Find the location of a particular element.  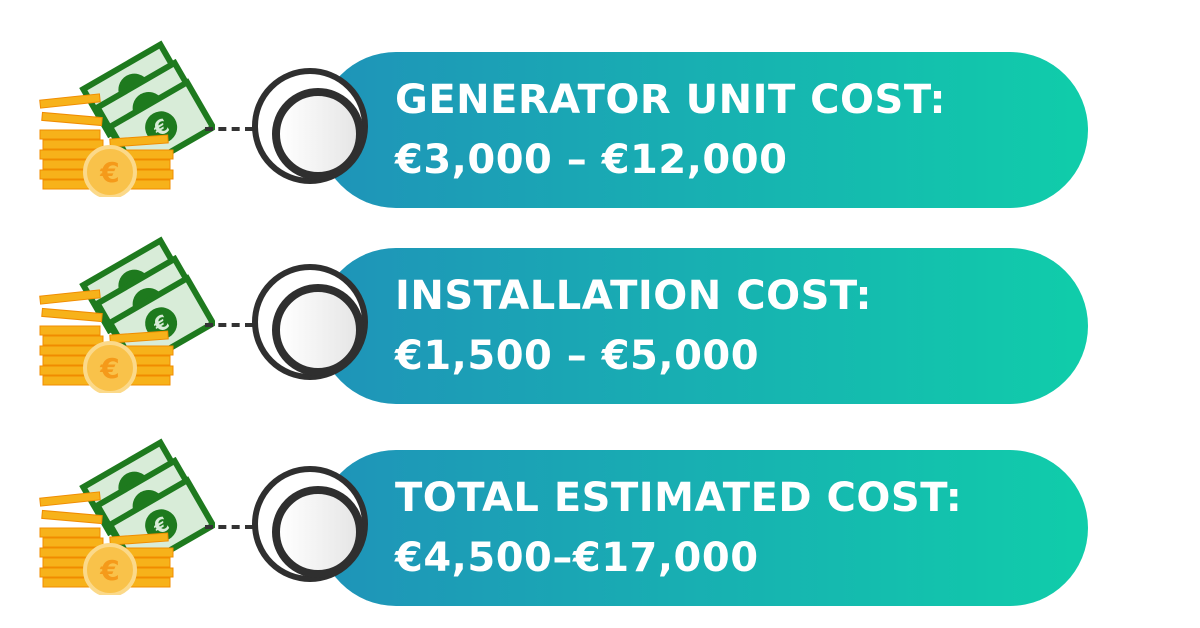

cost-title: GENERATOR UNIT COST: is located at coordinates (670, 100).